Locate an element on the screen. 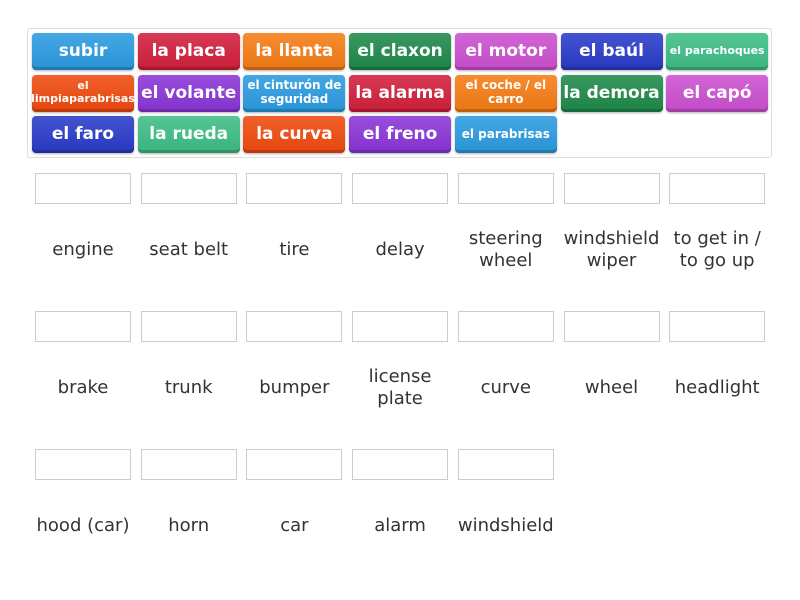 The width and height of the screenshot is (800, 600). target-label: trunk is located at coordinates (188, 387).